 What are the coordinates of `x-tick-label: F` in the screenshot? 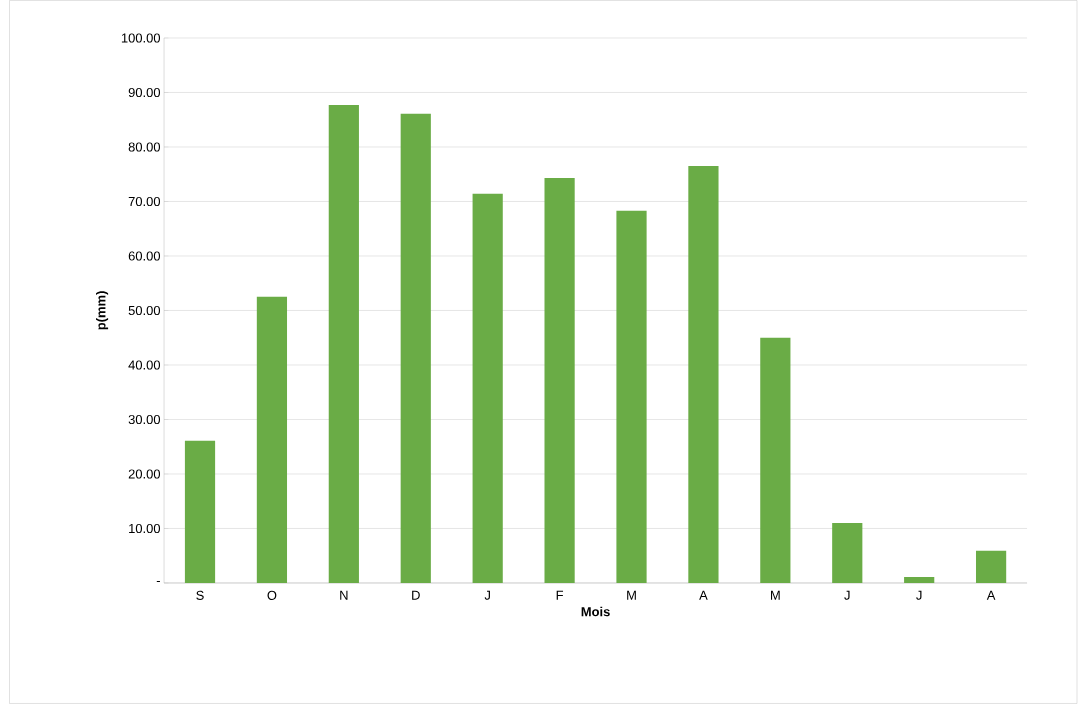 It's located at (560, 595).